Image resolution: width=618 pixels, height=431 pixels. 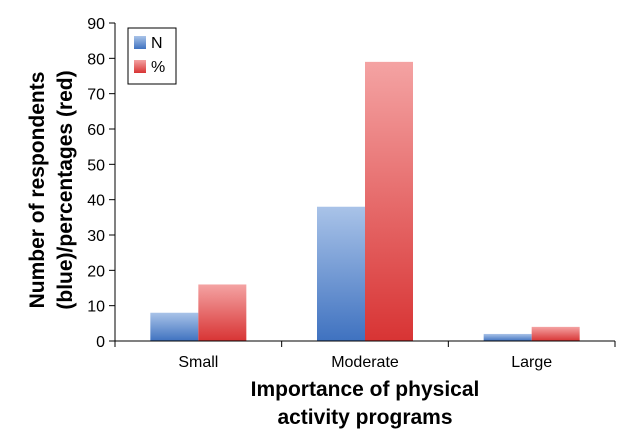 What do you see at coordinates (158, 67) in the screenshot?
I see `legend-label-percent: %` at bounding box center [158, 67].